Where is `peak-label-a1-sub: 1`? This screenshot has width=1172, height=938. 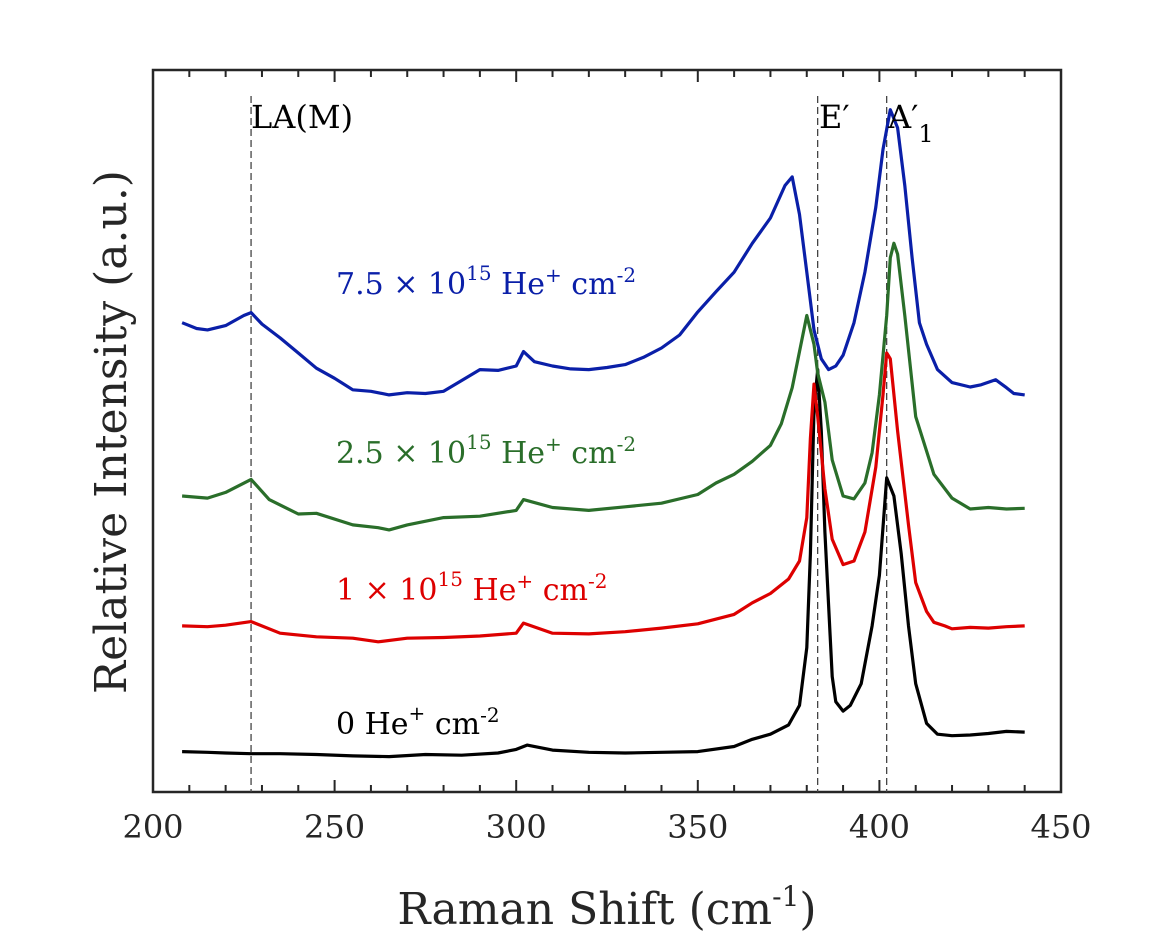 peak-label-a1-sub: 1 is located at coordinates (925, 134).